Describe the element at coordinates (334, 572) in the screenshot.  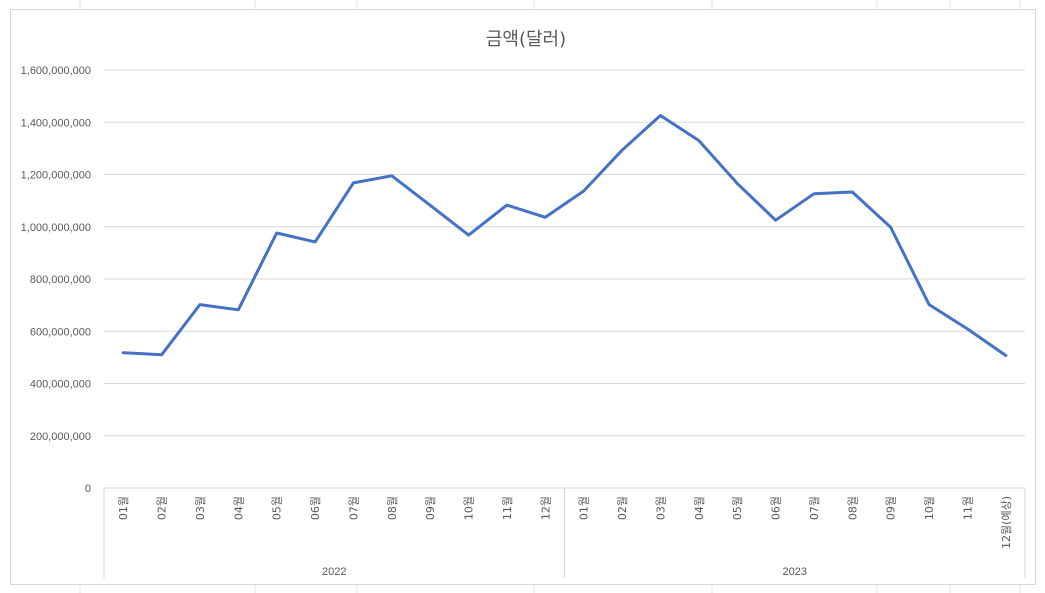
I see `x-group-label: 2022` at that location.